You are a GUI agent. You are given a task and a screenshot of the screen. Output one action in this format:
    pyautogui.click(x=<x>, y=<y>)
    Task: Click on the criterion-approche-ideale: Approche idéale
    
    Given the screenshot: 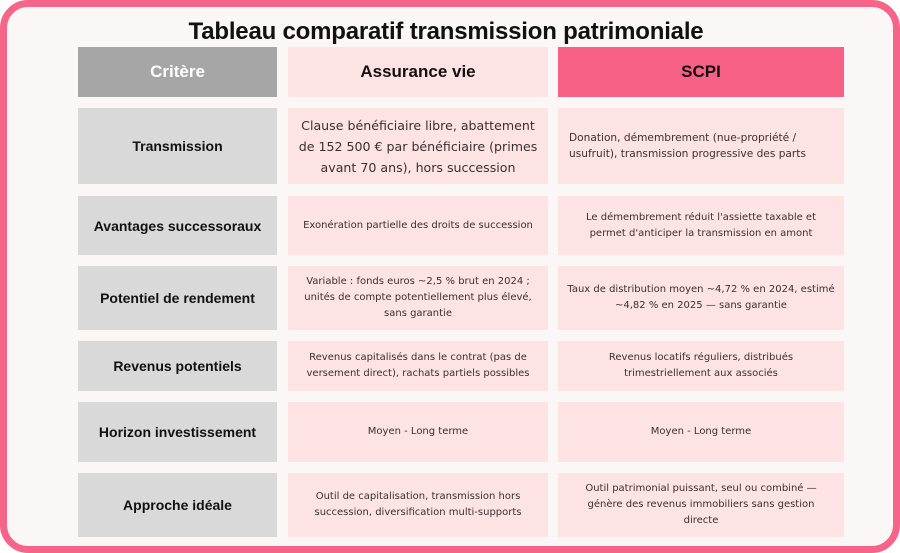 What is the action you would take?
    pyautogui.click(x=177, y=505)
    